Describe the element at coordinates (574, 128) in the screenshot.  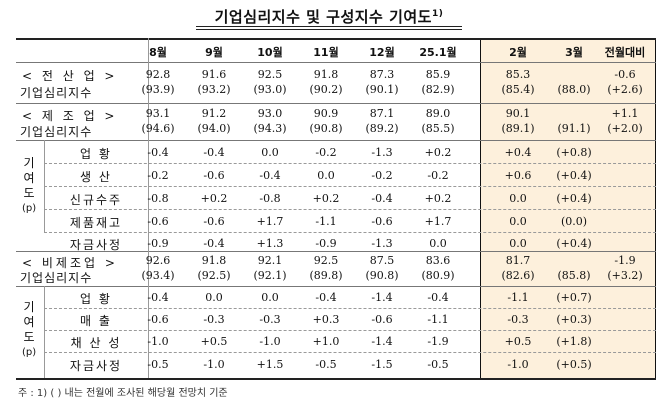
I see `mfg-forecast-value: (91.1)` at that location.